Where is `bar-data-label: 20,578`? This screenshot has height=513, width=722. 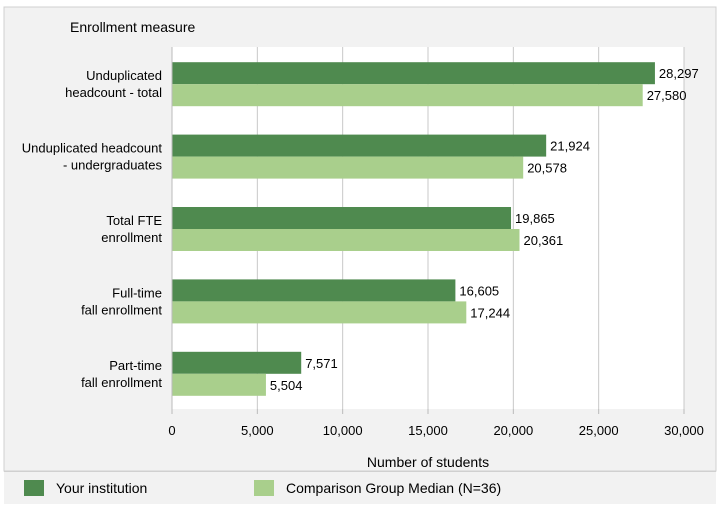
bar-data-label: 20,578 is located at coordinates (547, 168).